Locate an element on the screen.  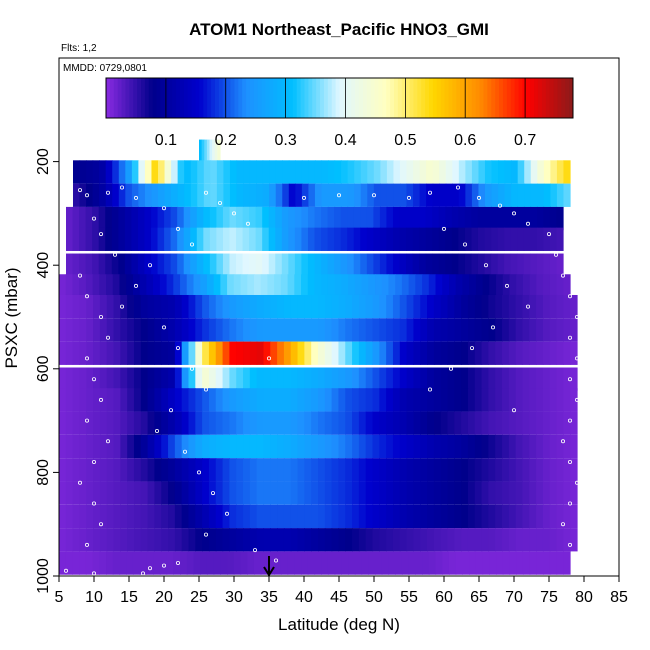
x-tick-label: 85 is located at coordinates (619, 597).